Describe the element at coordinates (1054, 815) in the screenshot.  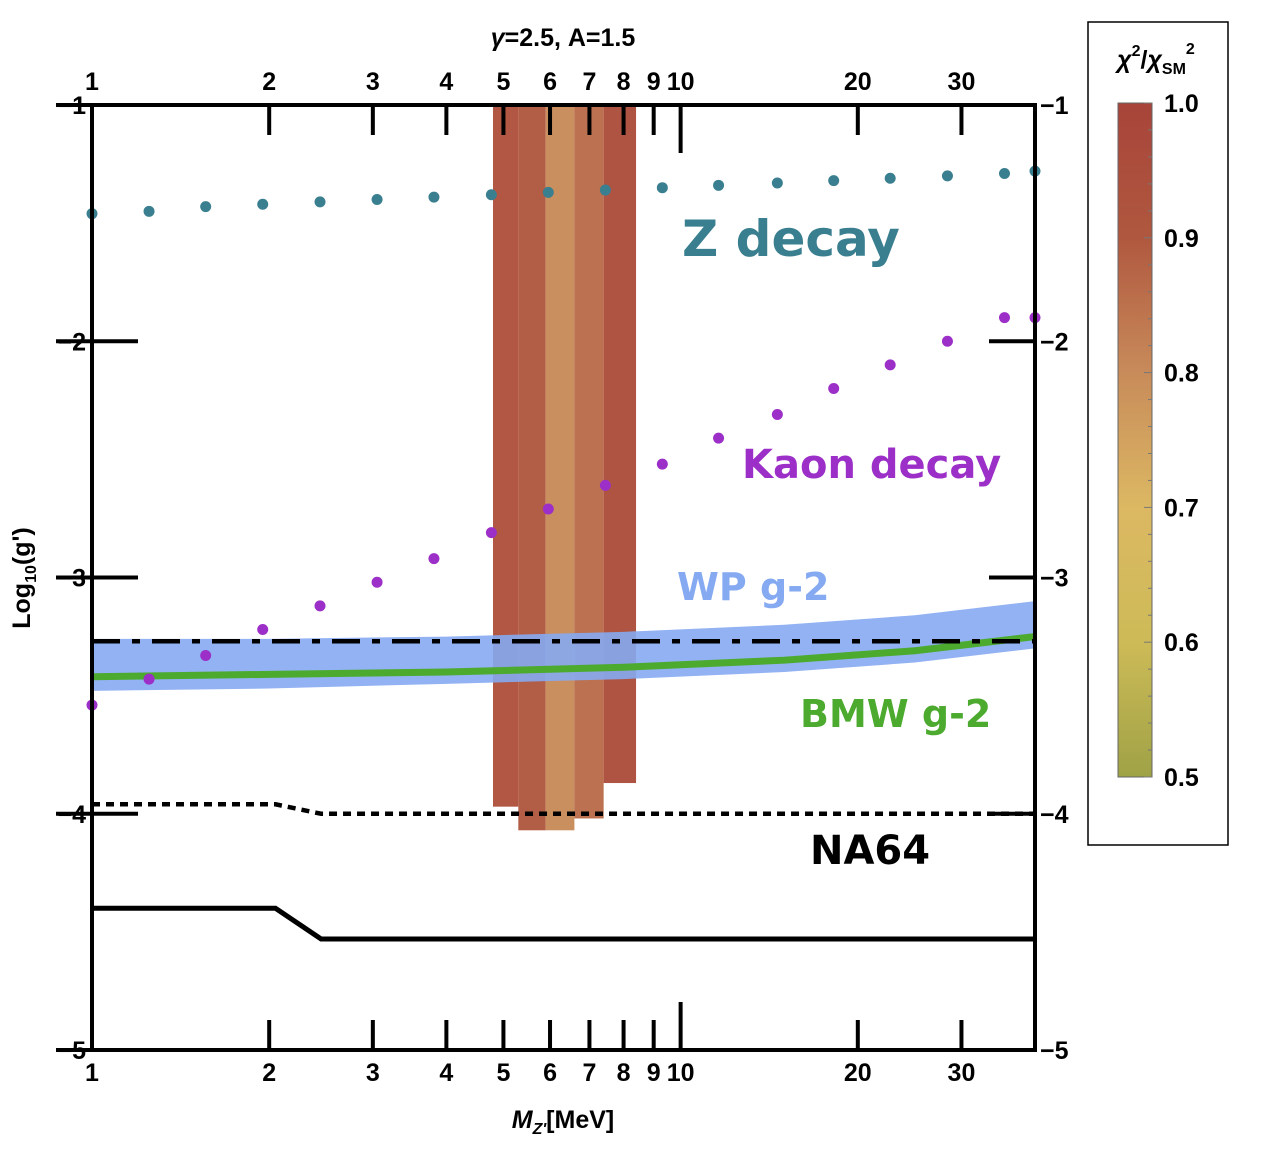
I see `y-tick-label-right: −4` at that location.